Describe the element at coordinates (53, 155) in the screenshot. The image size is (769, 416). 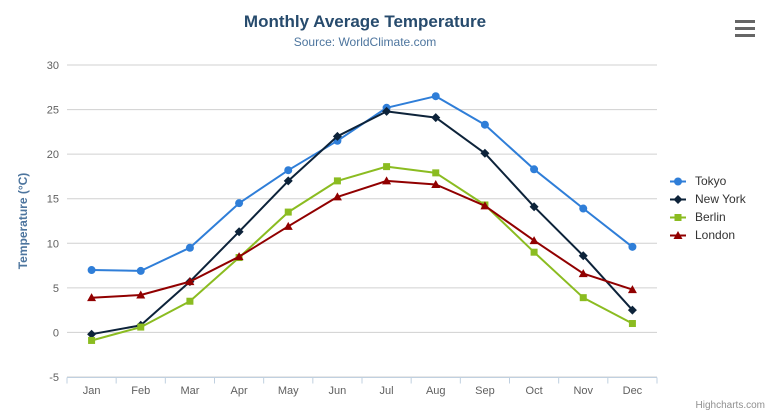
I see `y-axis-label: 20` at that location.